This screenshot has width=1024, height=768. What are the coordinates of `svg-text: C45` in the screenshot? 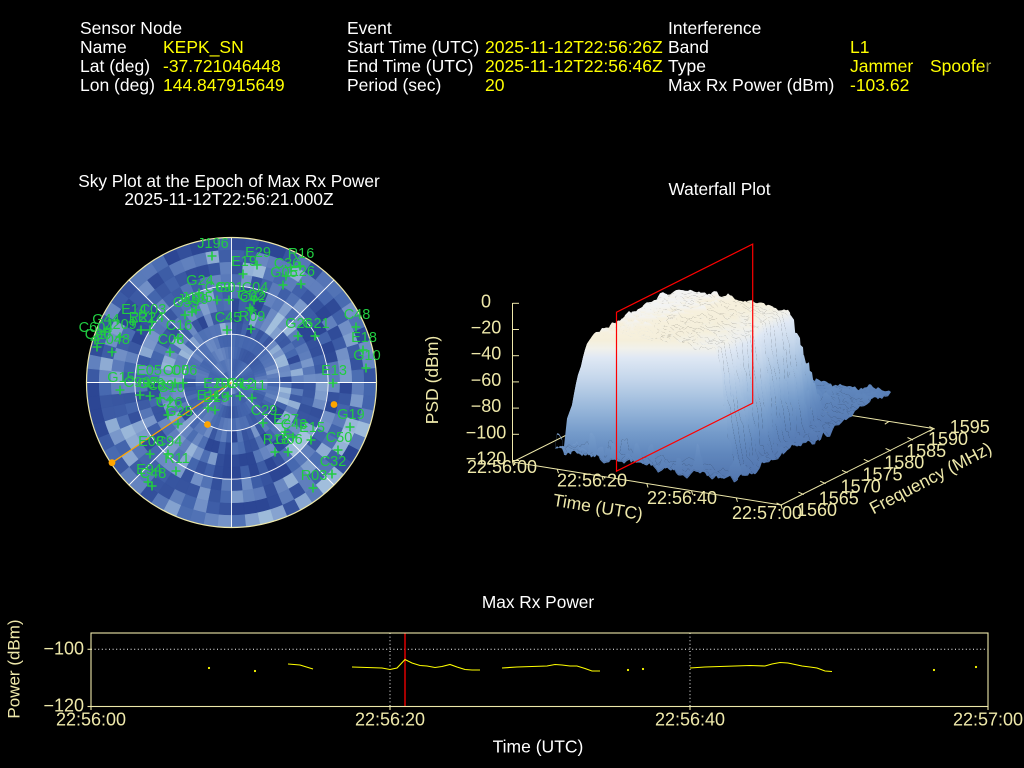 It's located at (228, 318).